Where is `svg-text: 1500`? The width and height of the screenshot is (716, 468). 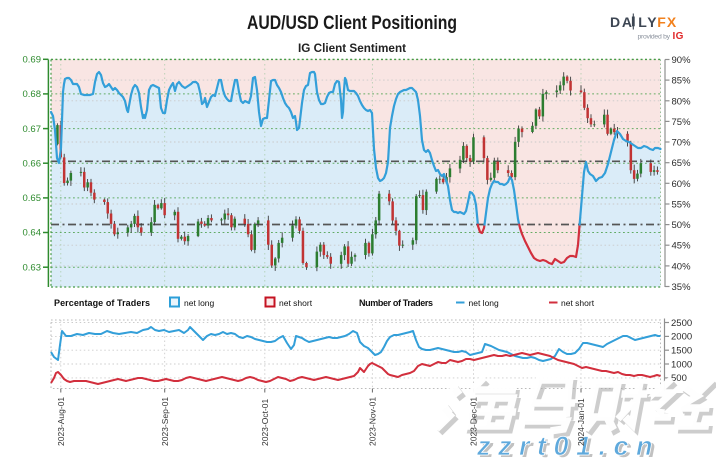
svg-text: 1500 is located at coordinates (681, 351).